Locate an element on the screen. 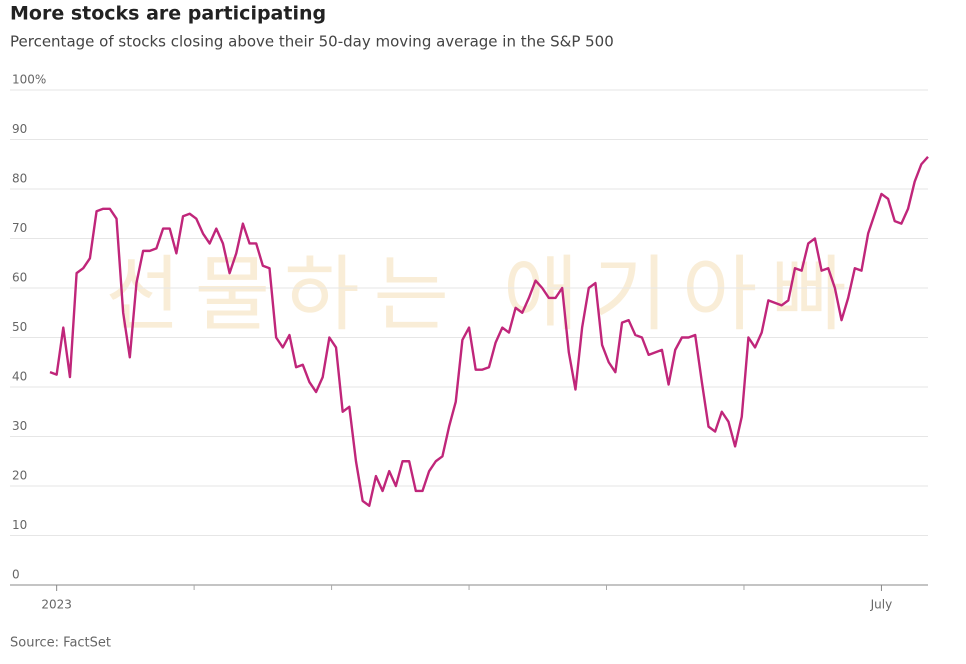  y-tick-label: 30 is located at coordinates (19, 426).